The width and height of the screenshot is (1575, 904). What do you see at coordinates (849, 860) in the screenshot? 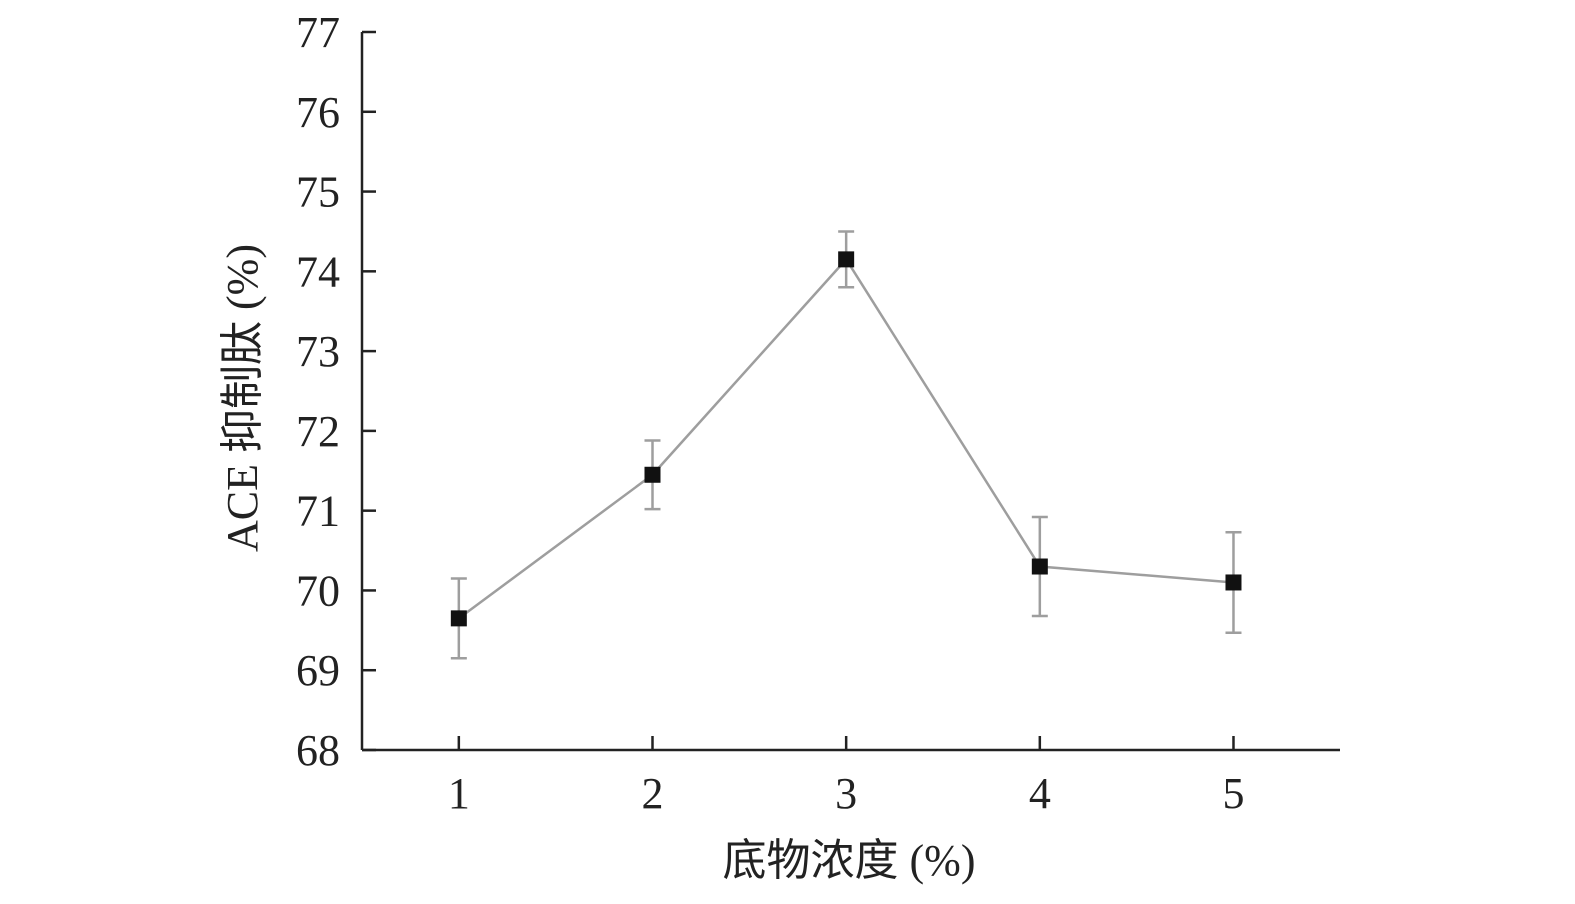
I see `x-axis-title: 底物浓度 (%)` at bounding box center [849, 860].